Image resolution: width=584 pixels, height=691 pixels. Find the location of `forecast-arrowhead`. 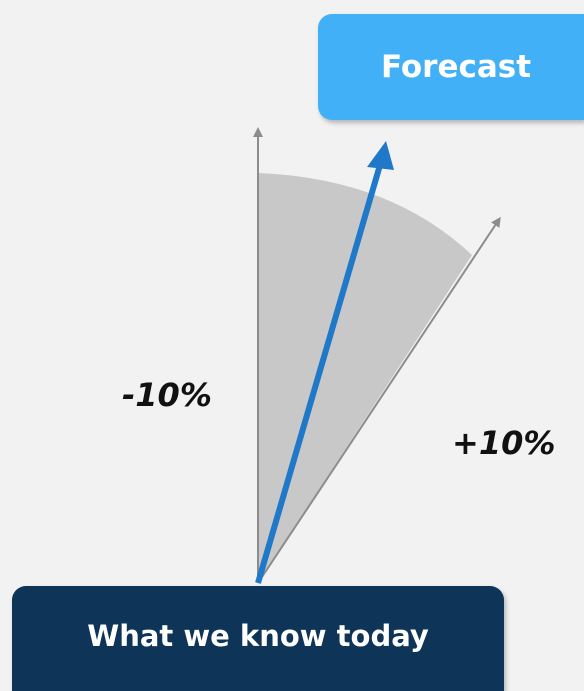

forecast-arrowhead is located at coordinates (380, 155).